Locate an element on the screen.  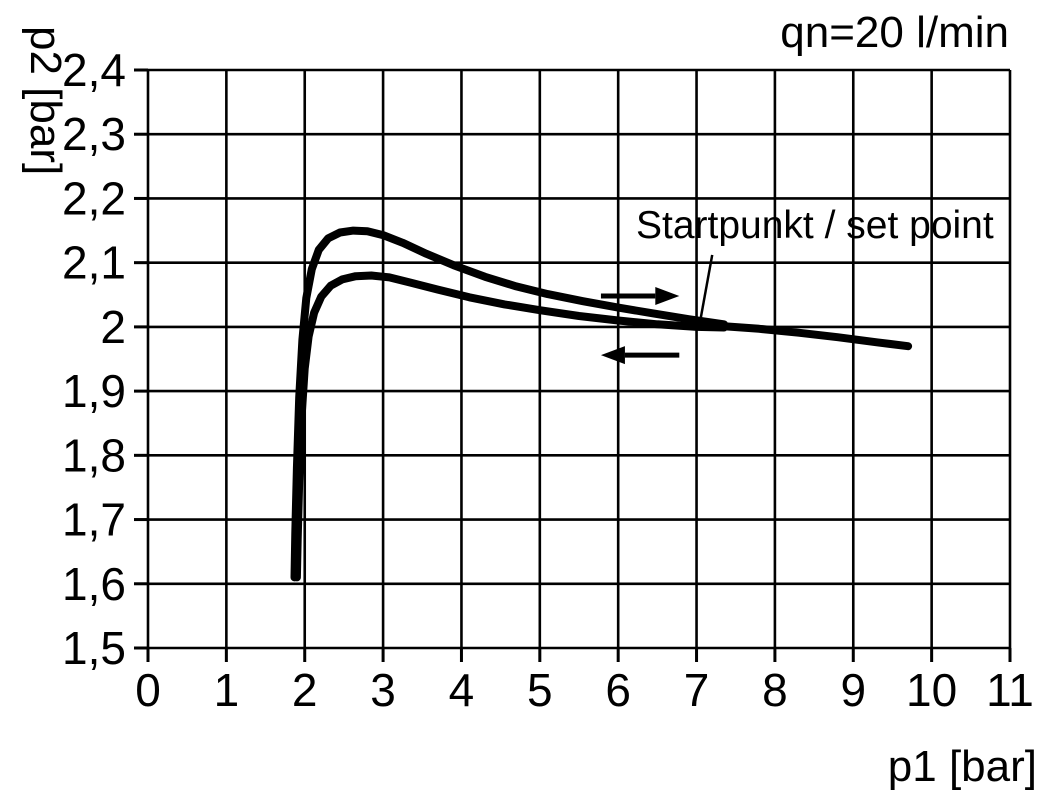
y-tick-label: 1,9 is located at coordinates (94, 391).